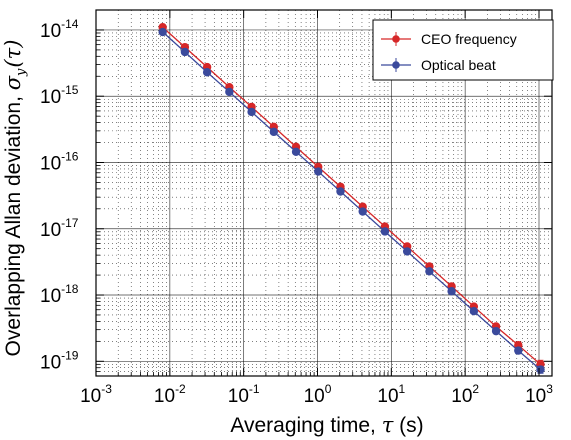 Image resolution: width=571 pixels, height=440 pixels. Describe the element at coordinates (106, 389) in the screenshot. I see `x-tick-label-exponent: -3` at that location.